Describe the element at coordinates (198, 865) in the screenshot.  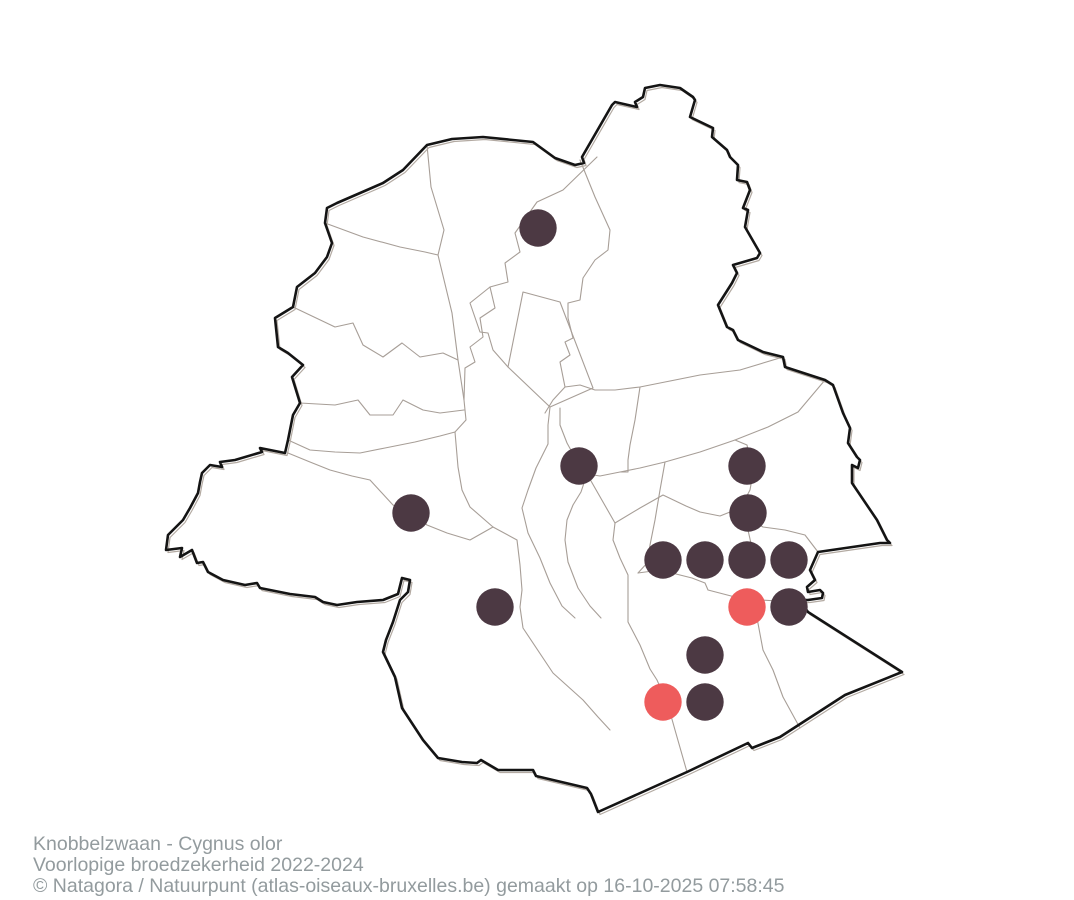
I see `caption-subtitle: Voorlopige broedzekerheid 2022-2024` at that location.